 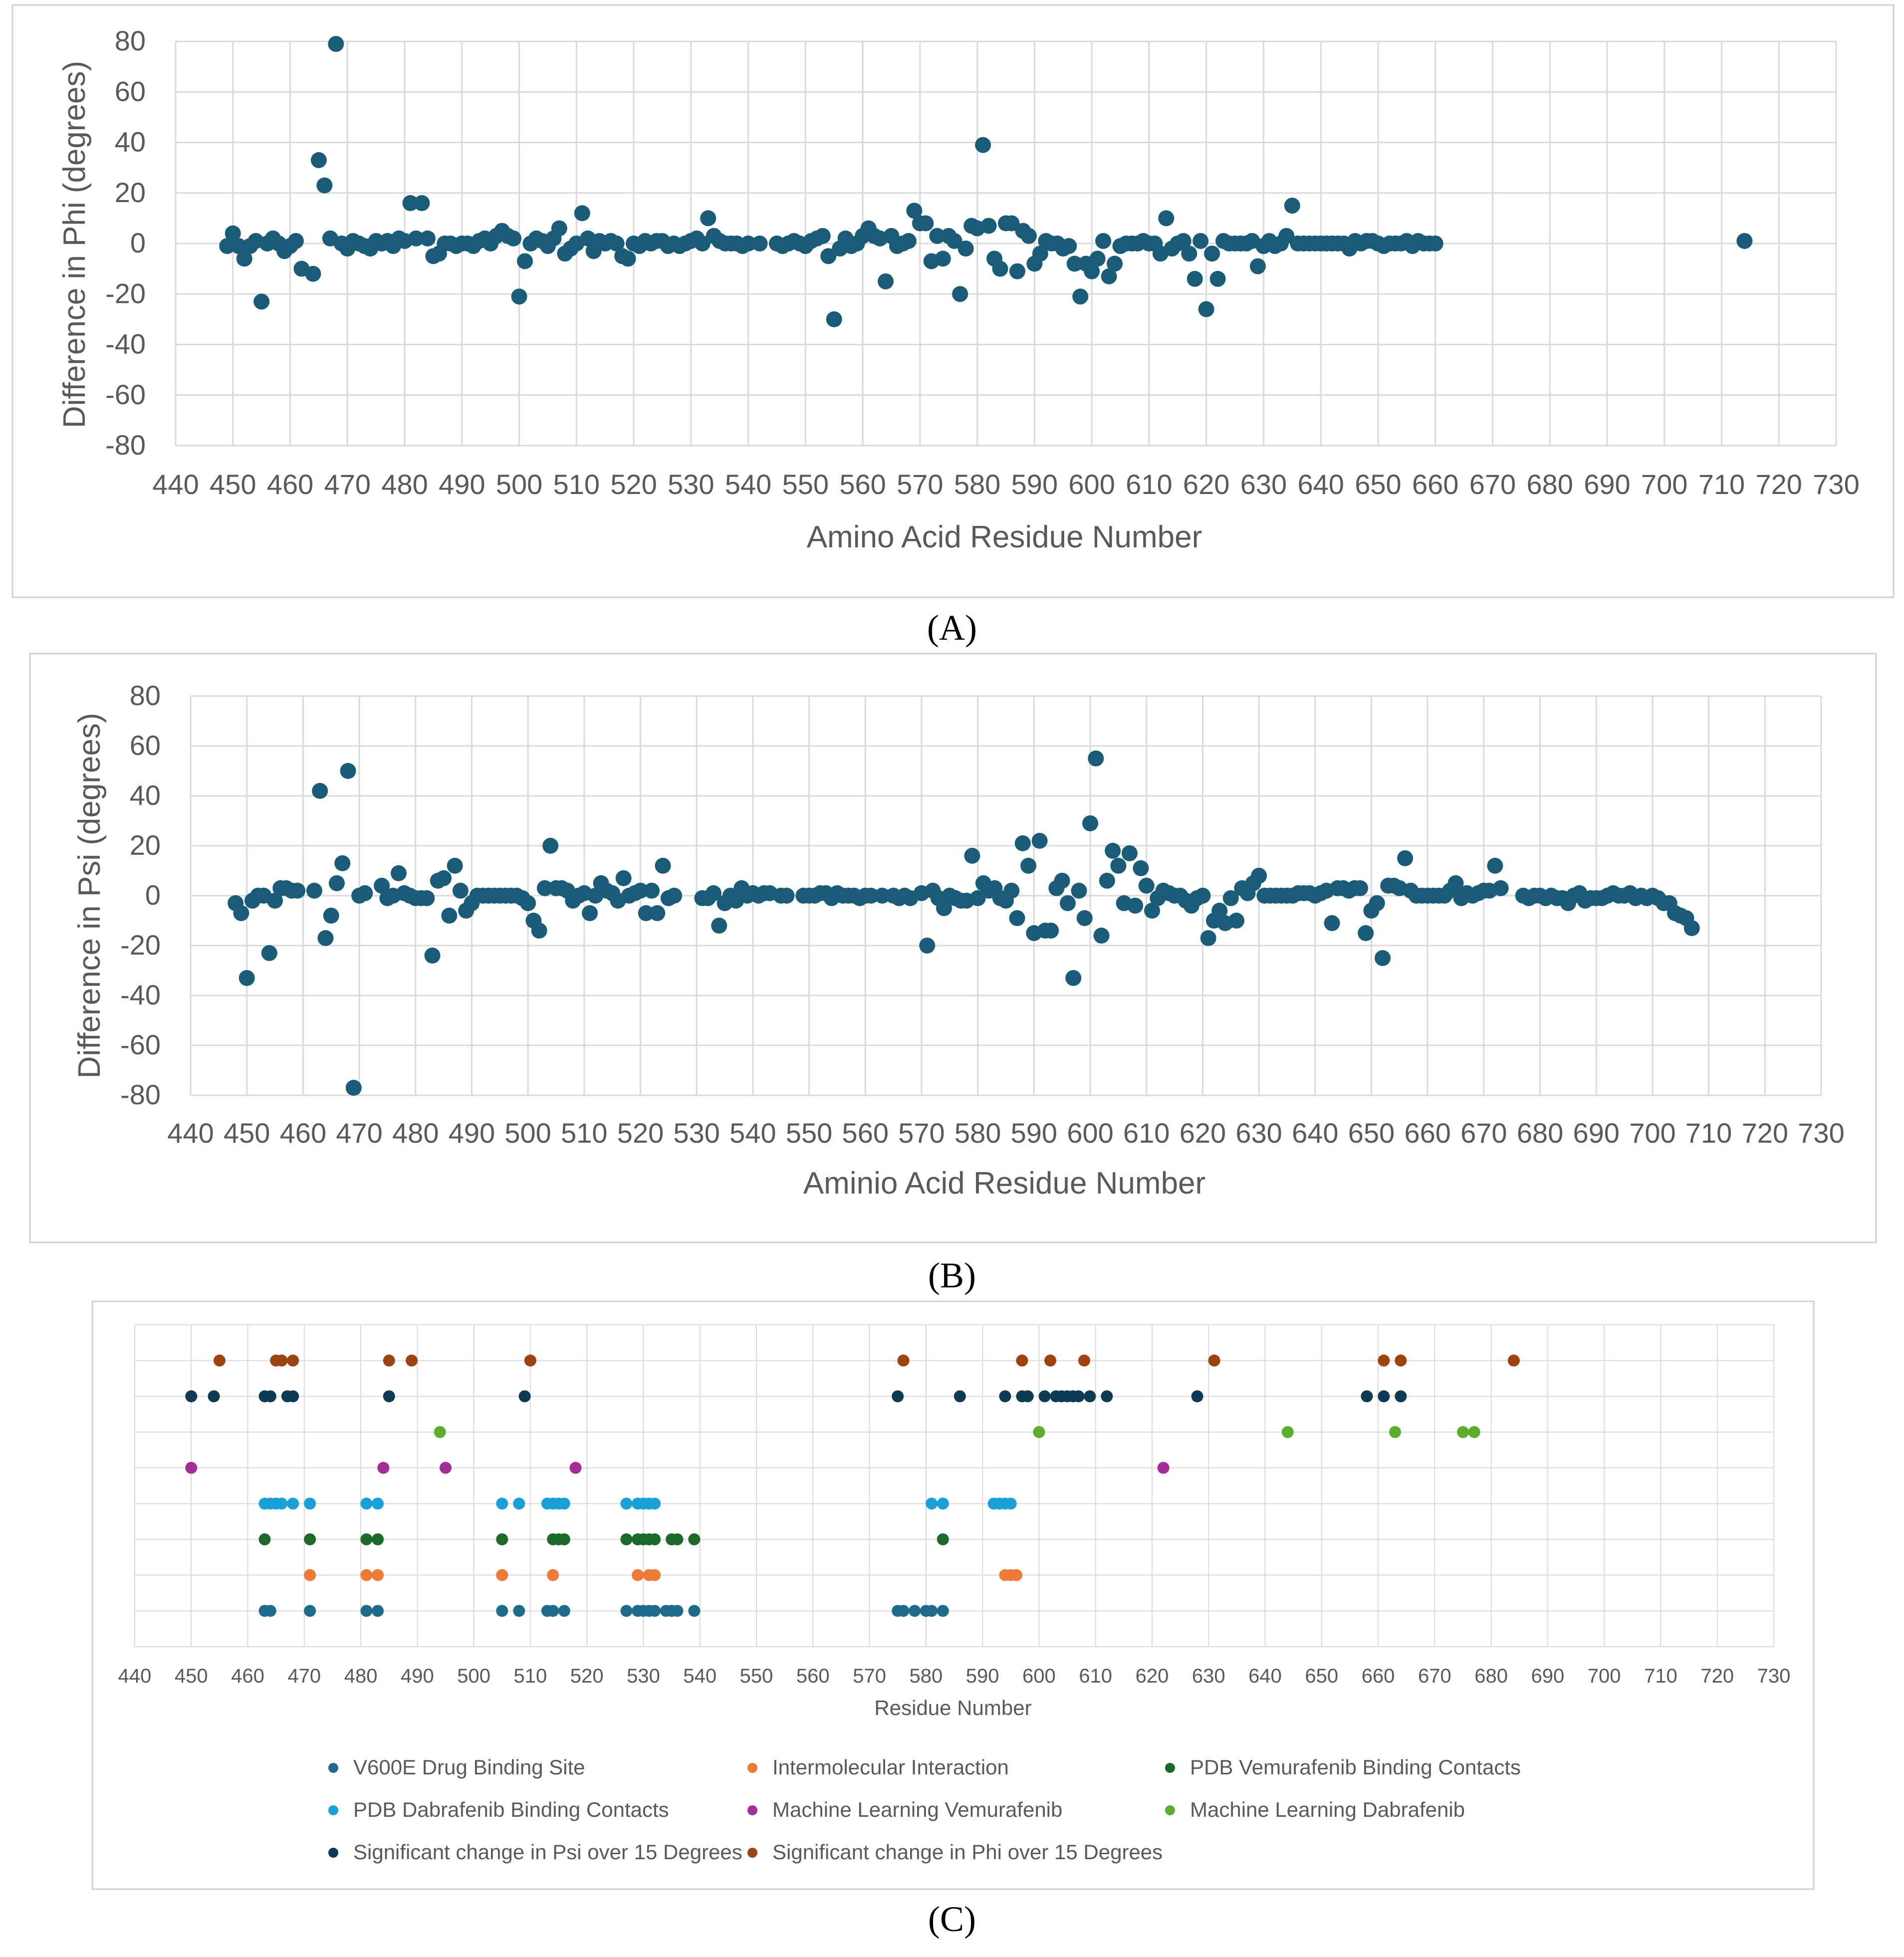 What do you see at coordinates (952, 1275) in the screenshot?
I see `caption-b: (B)` at bounding box center [952, 1275].